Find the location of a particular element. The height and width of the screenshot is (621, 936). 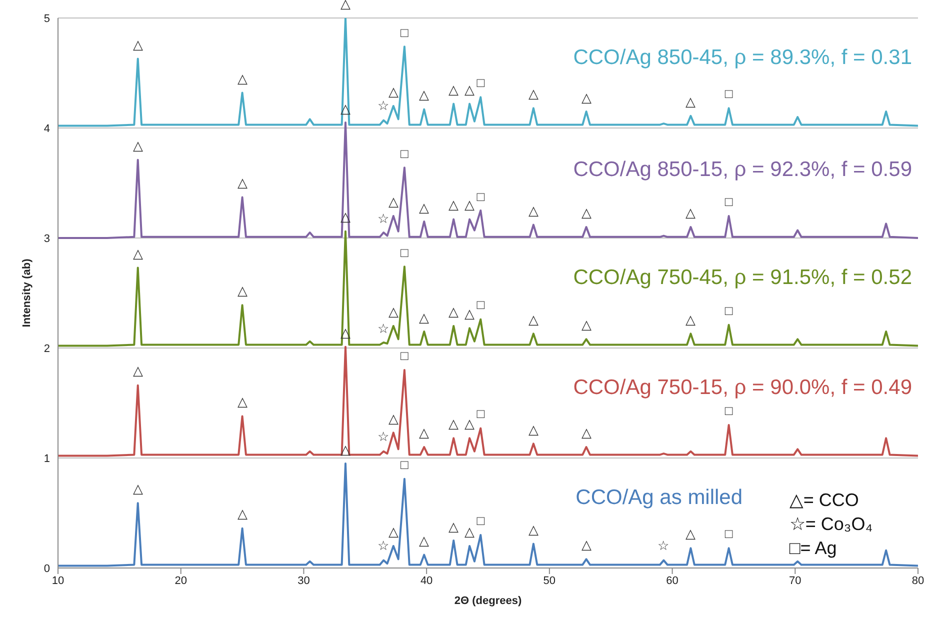

y-tick-label: 0 is located at coordinates (47, 568).